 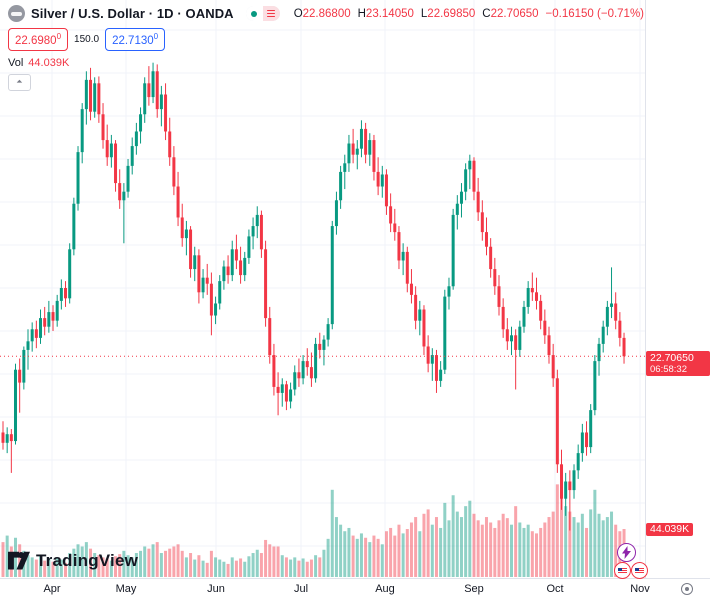 I want to click on open-label: O, so click(x=298, y=13).